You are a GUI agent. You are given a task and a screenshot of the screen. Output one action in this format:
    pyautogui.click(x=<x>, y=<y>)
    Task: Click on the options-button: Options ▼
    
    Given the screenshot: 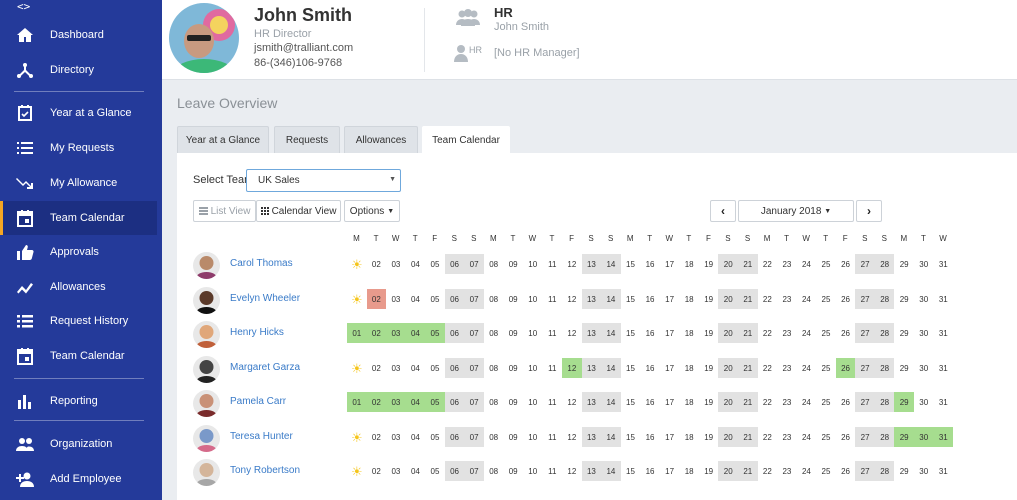 What is the action you would take?
    pyautogui.click(x=372, y=211)
    